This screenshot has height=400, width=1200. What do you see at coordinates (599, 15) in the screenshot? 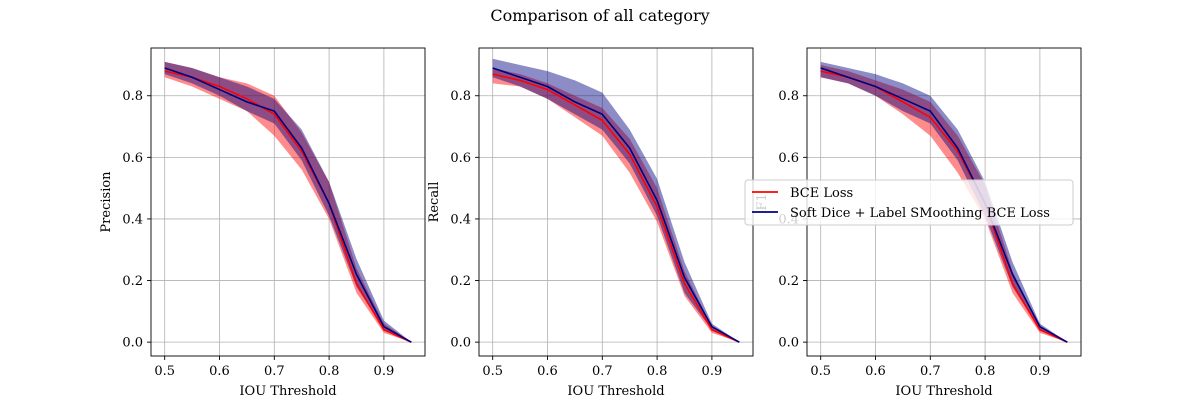
I see `figure-title: Comparison of all category` at bounding box center [599, 15].